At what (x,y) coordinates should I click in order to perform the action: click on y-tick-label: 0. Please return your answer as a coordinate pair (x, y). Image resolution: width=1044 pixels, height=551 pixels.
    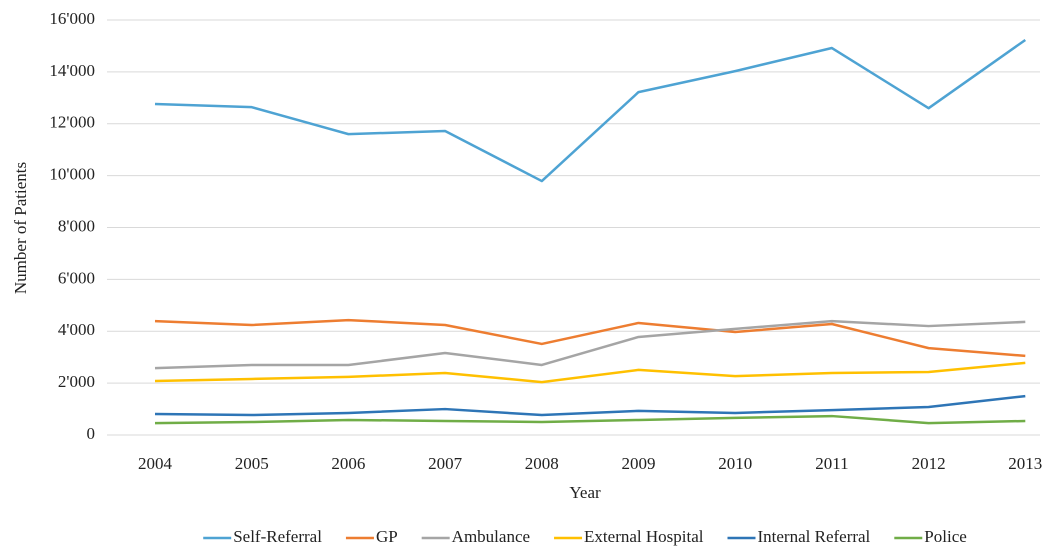
    Looking at the image, I should click on (91, 433).